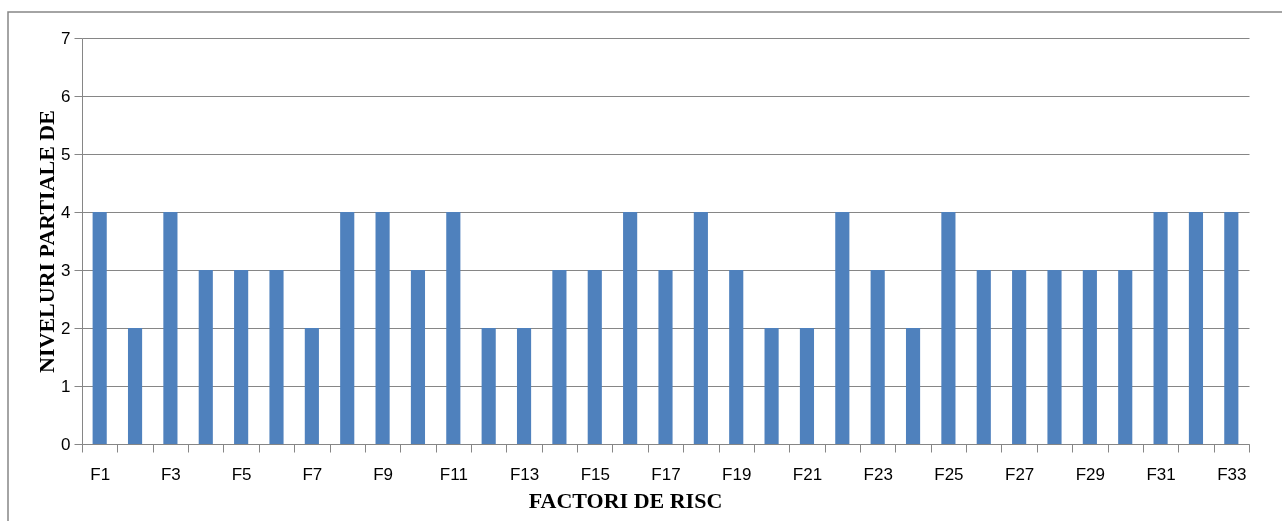  What do you see at coordinates (66, 212) in the screenshot?
I see `y-tick-label: 4` at bounding box center [66, 212].